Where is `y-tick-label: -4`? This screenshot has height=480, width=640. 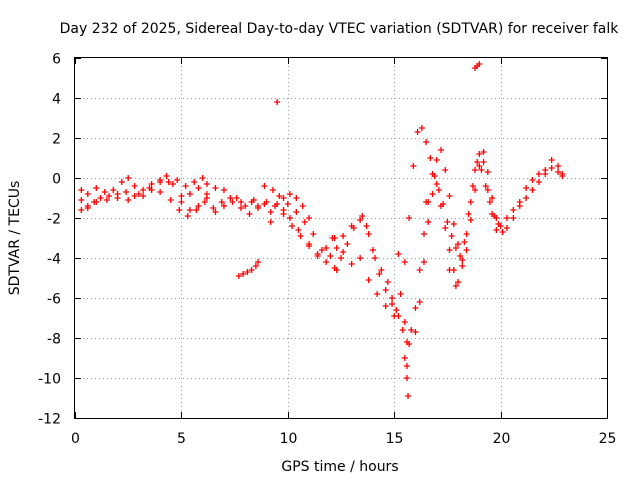
y-tick-label: -4 is located at coordinates (54, 260).